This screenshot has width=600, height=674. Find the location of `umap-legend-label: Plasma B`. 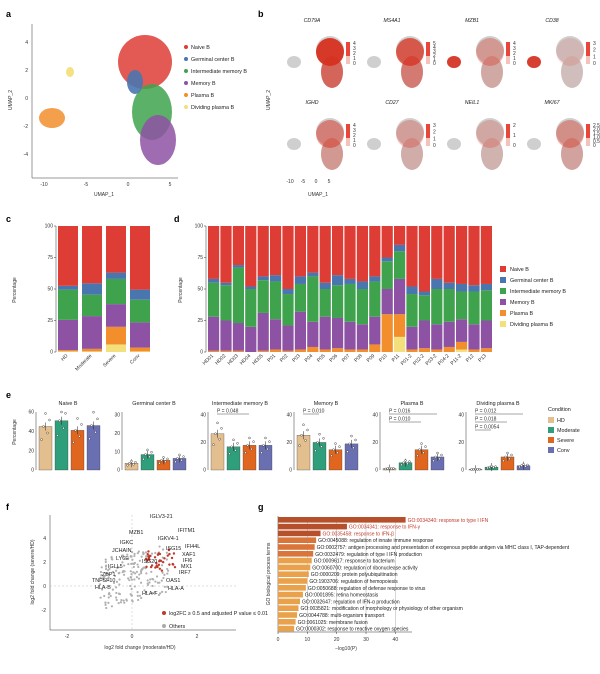

umap-legend-label: Plasma B is located at coordinates (202, 96).